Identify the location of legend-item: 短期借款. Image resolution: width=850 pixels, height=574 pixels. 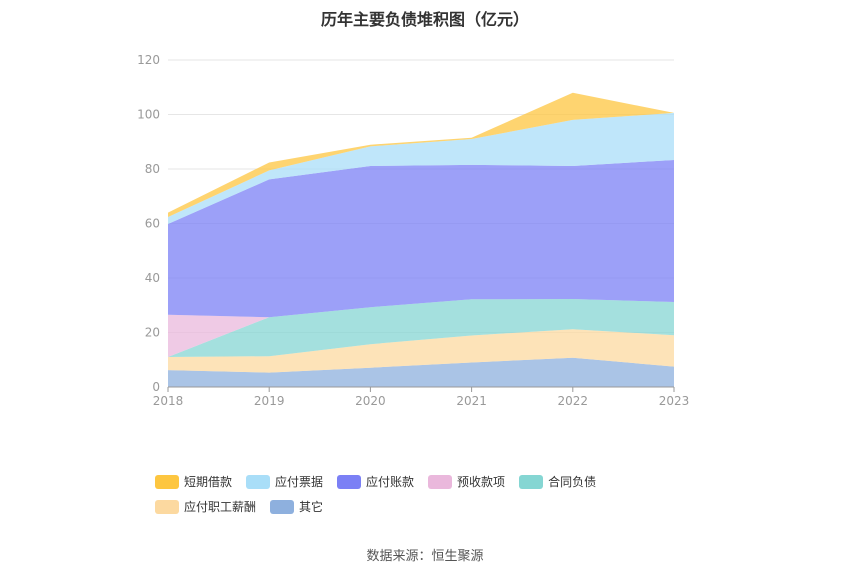
(193, 481).